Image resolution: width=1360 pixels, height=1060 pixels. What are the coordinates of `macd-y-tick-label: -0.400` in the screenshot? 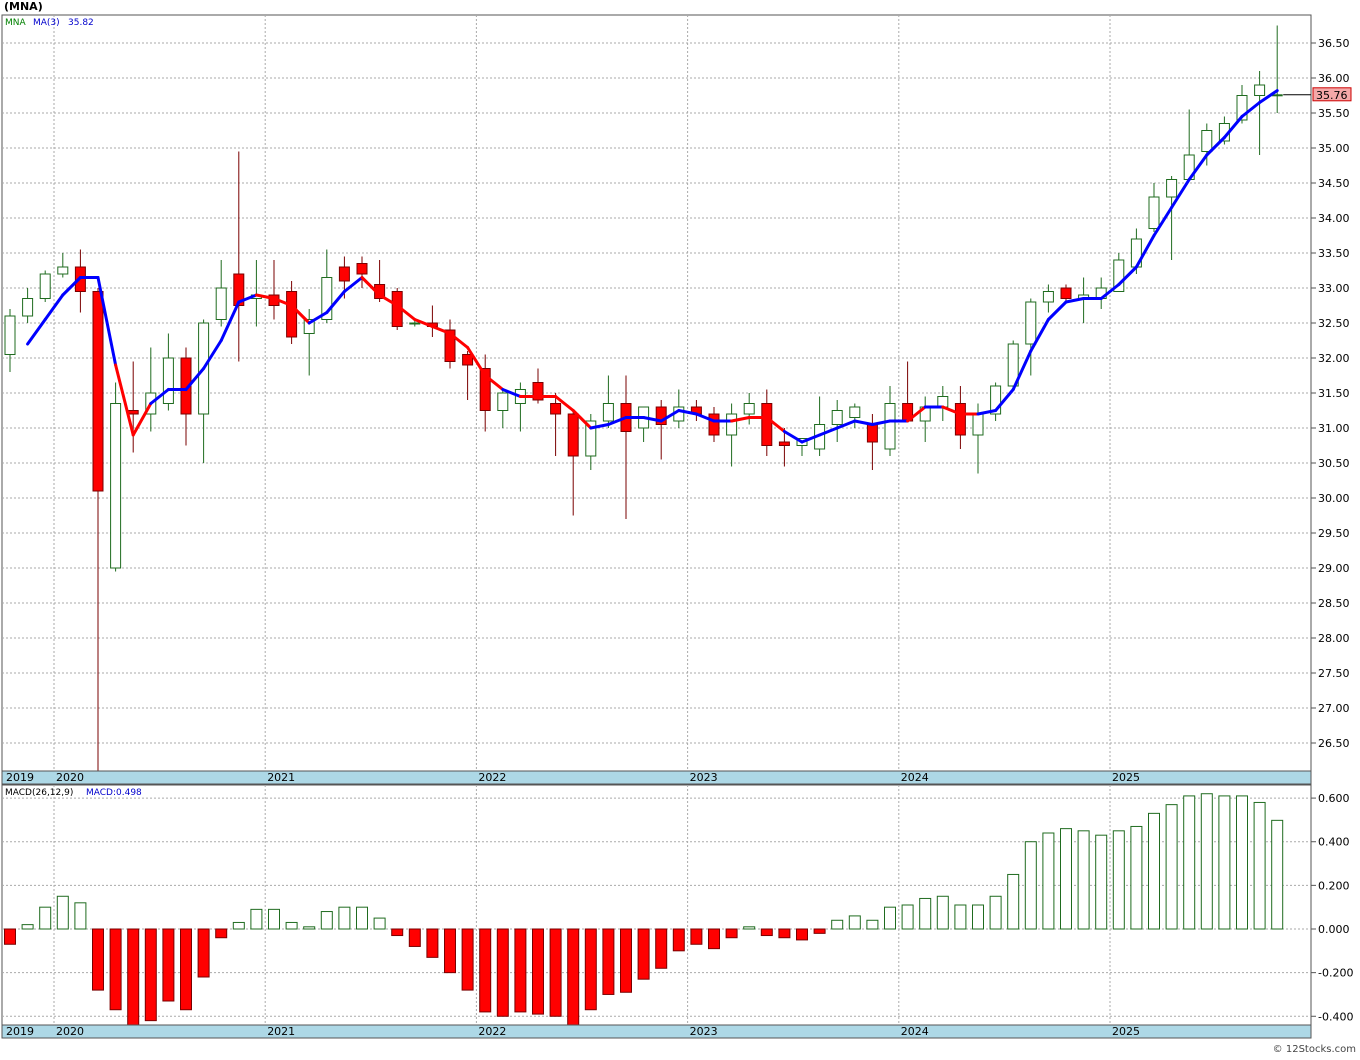 It's located at (1335, 1016).